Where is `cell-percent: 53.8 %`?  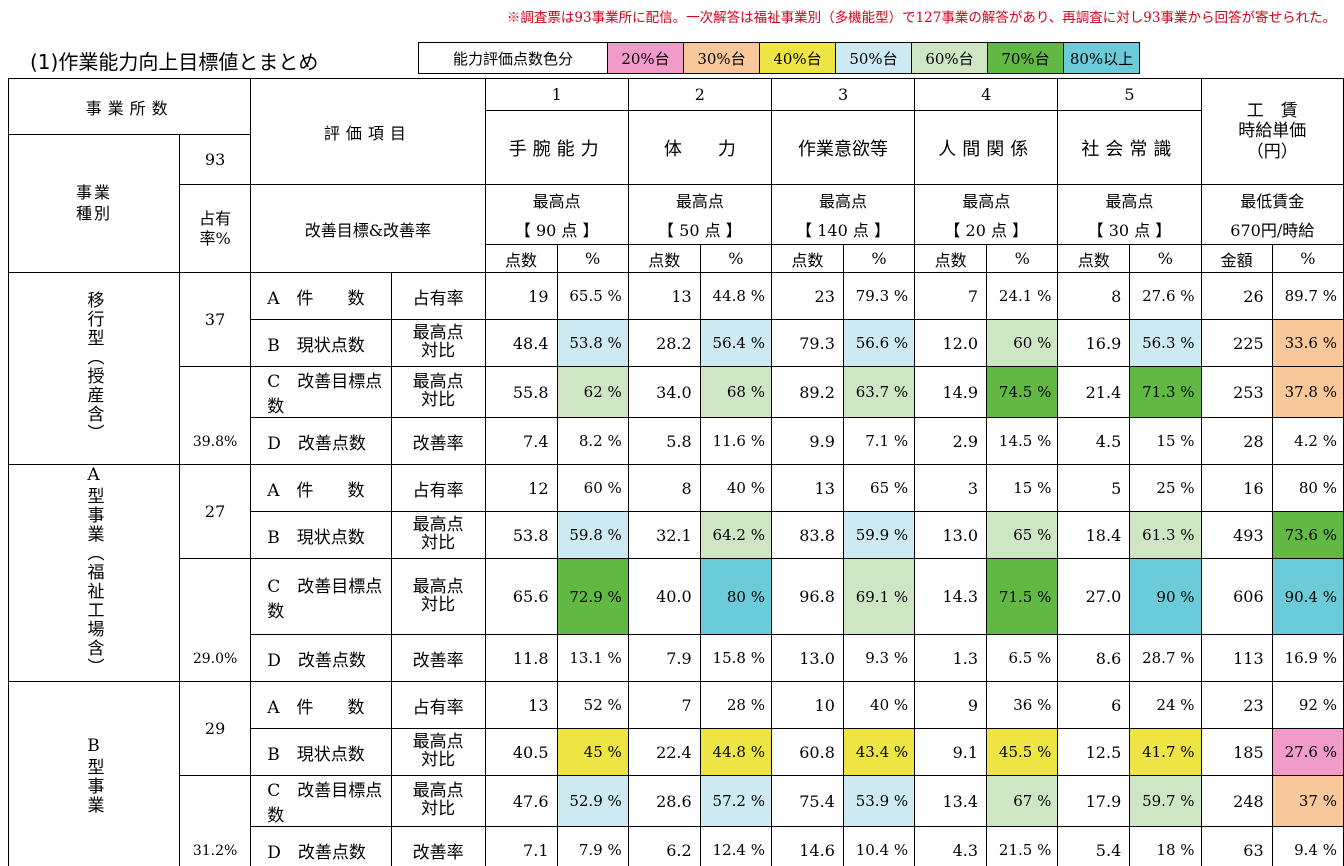
cell-percent: 53.8 % is located at coordinates (592, 343).